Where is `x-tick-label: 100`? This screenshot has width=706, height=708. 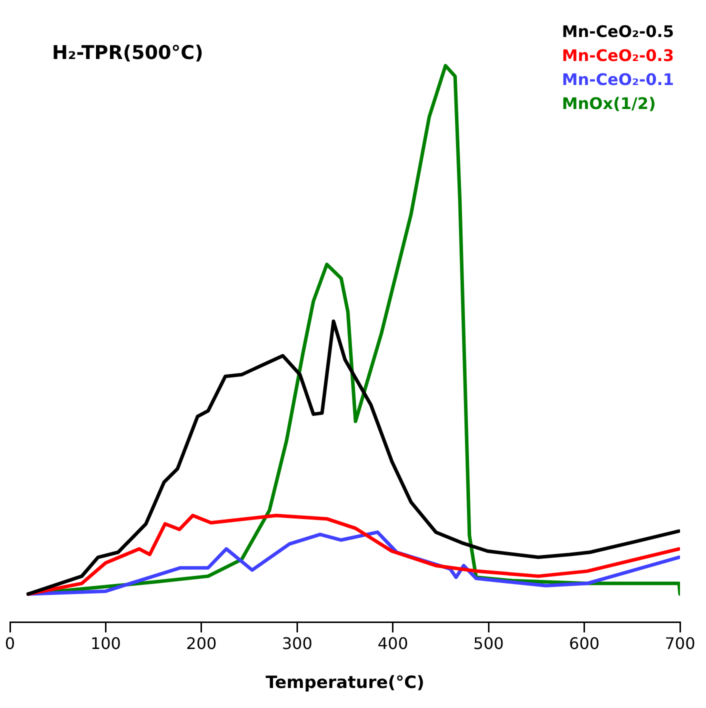 x-tick-label: 100 is located at coordinates (105, 644).